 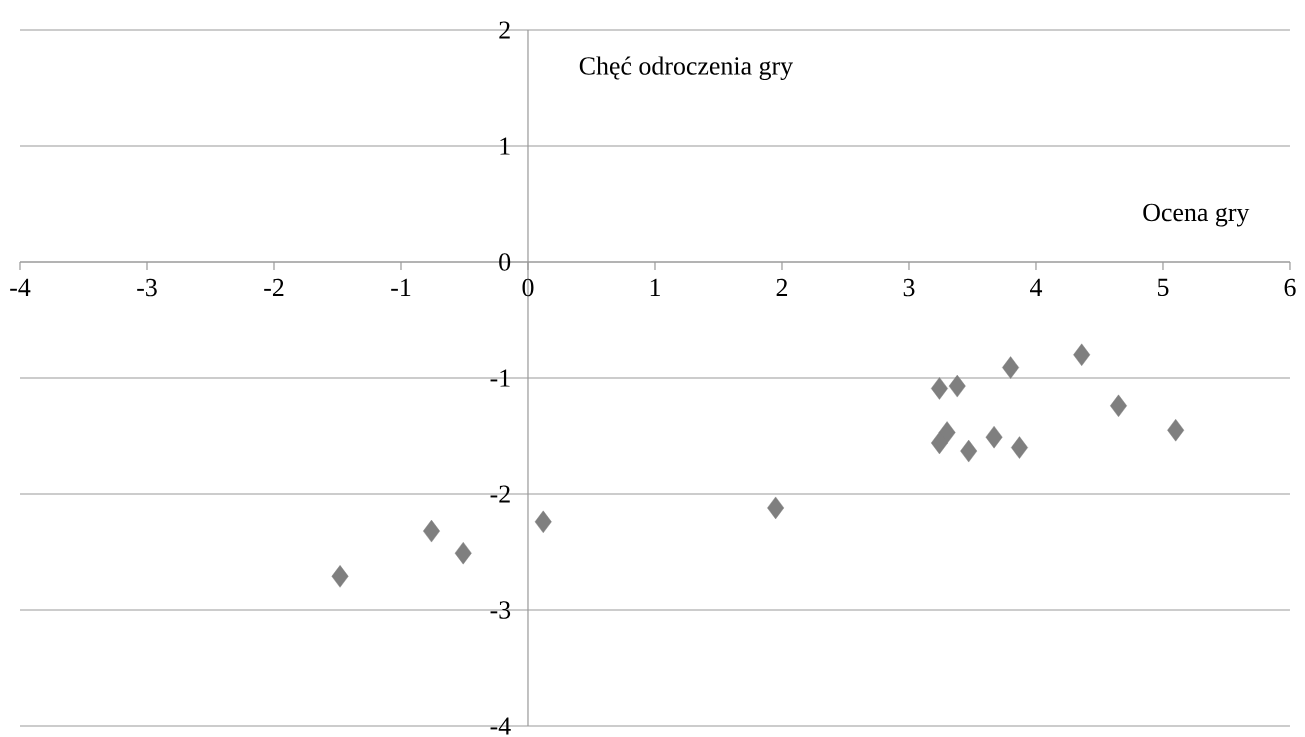 What do you see at coordinates (1290, 287) in the screenshot?
I see `x-tick-label: 6` at bounding box center [1290, 287].